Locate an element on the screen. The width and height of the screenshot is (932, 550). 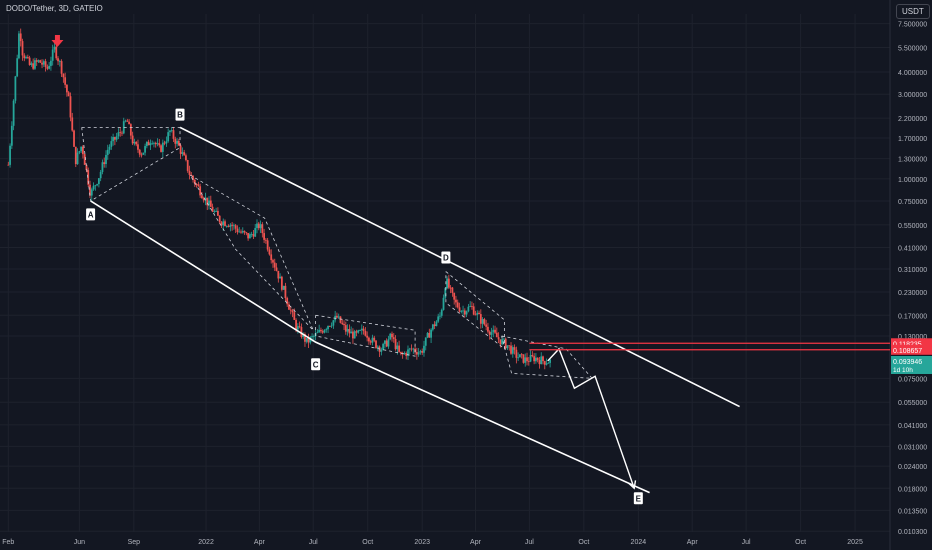
wave-label: E is located at coordinates (639, 498).